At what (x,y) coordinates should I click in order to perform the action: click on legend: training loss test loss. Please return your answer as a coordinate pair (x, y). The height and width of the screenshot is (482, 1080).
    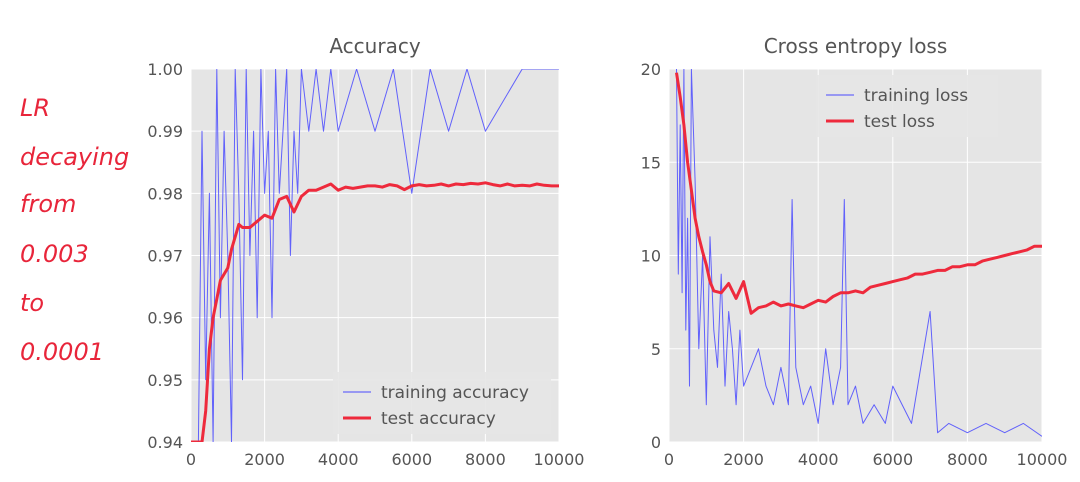
    Looking at the image, I should click on (907, 106).